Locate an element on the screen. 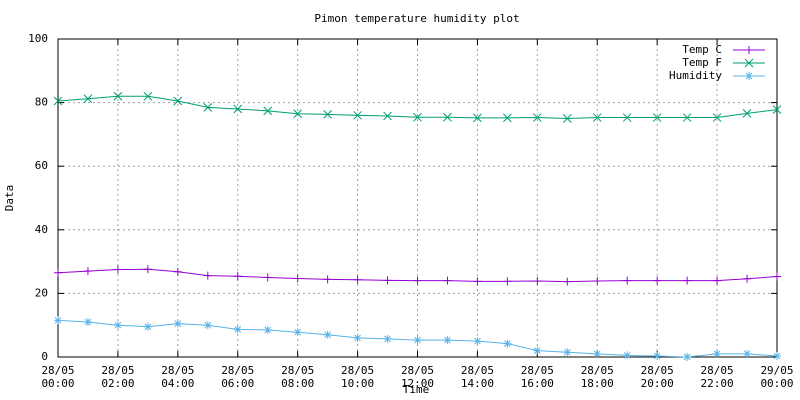 The width and height of the screenshot is (800, 400). x-tick-label: 22:00 is located at coordinates (717, 383).